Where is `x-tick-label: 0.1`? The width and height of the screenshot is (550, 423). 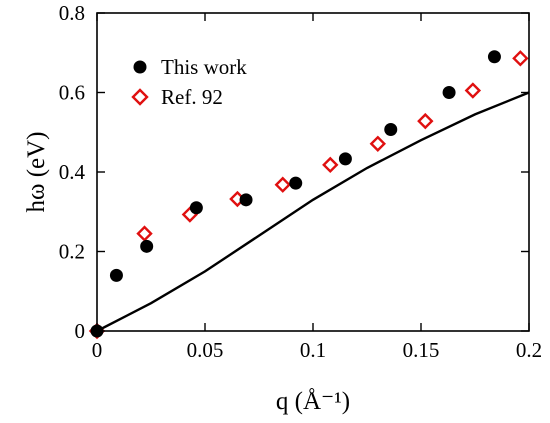 x-tick-label: 0.1 is located at coordinates (313, 350).